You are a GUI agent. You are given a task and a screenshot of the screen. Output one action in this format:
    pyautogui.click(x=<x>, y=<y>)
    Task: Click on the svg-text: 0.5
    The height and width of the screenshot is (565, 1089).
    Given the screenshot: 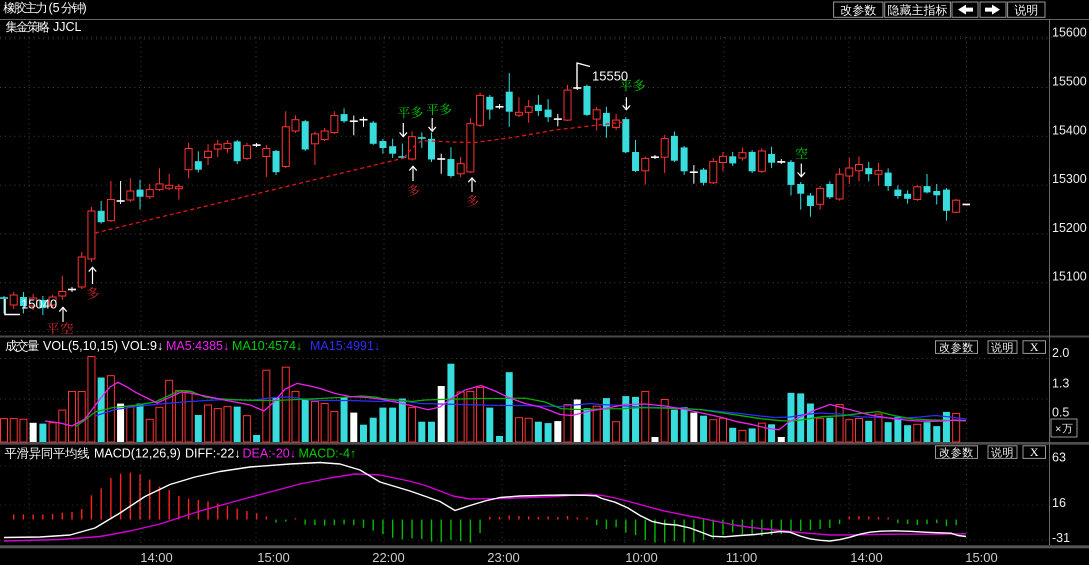 What is the action you would take?
    pyautogui.click(x=1060, y=412)
    